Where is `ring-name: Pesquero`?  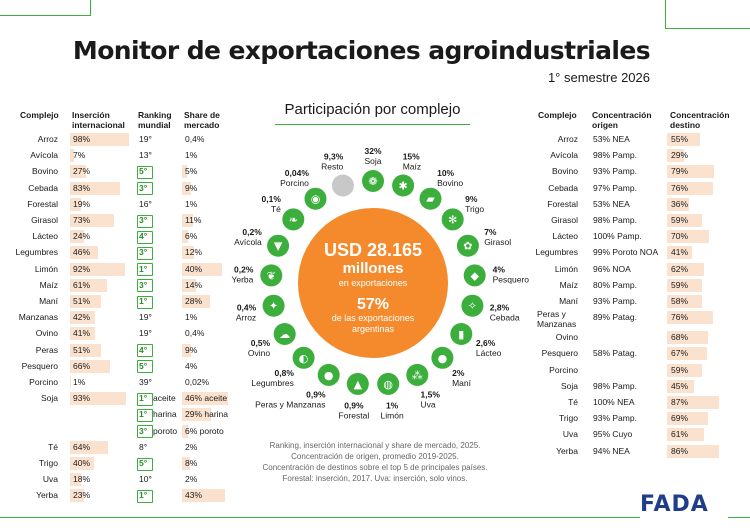
ring-name: Pesquero is located at coordinates (511, 279).